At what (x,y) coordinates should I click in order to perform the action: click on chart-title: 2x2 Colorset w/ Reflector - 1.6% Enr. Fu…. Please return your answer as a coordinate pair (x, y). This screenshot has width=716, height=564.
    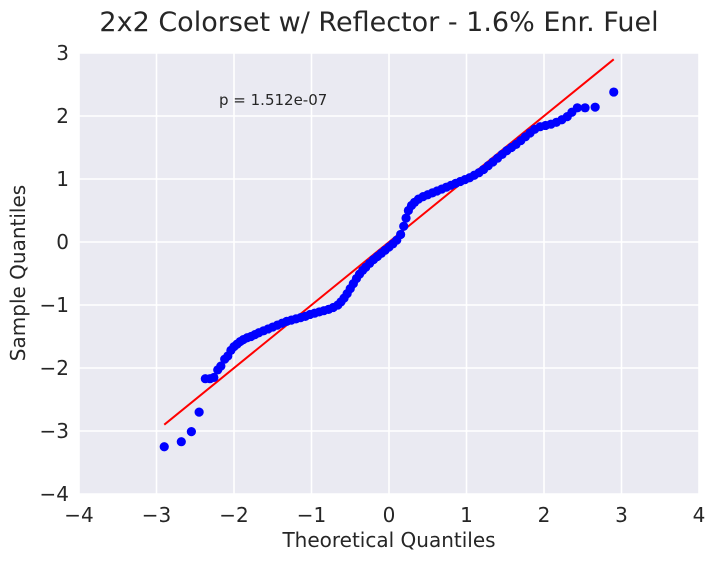
    Looking at the image, I should click on (378, 22).